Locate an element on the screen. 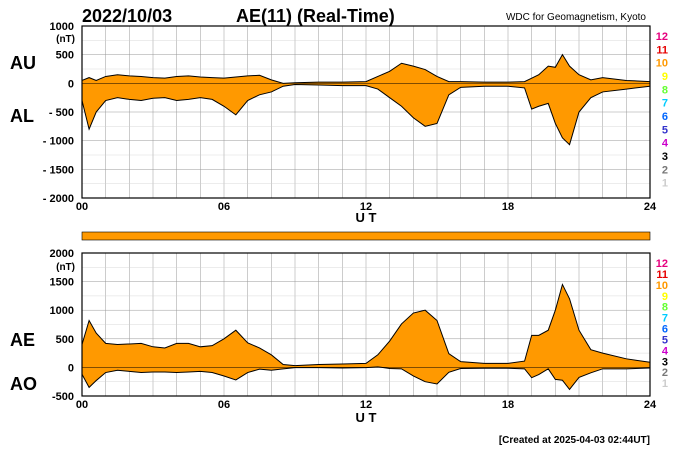 The height and width of the screenshot is (450, 700). created-timestamp: [Created at 2025-04-03 02:44UT] is located at coordinates (574, 440).